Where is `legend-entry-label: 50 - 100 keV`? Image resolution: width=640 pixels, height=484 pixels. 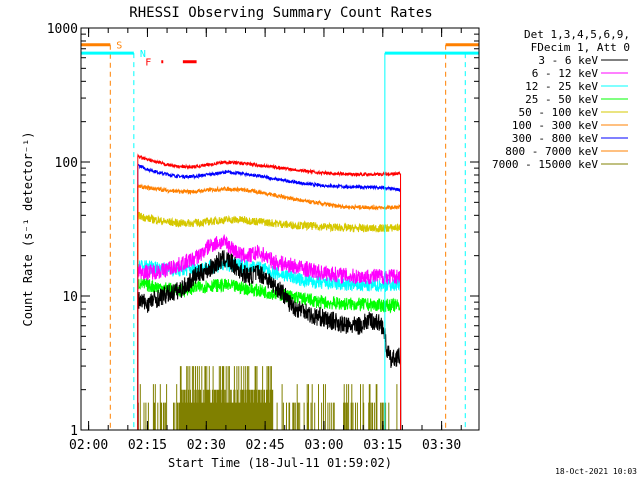
legend-entry-label: 50 - 100 keV is located at coordinates (559, 112).